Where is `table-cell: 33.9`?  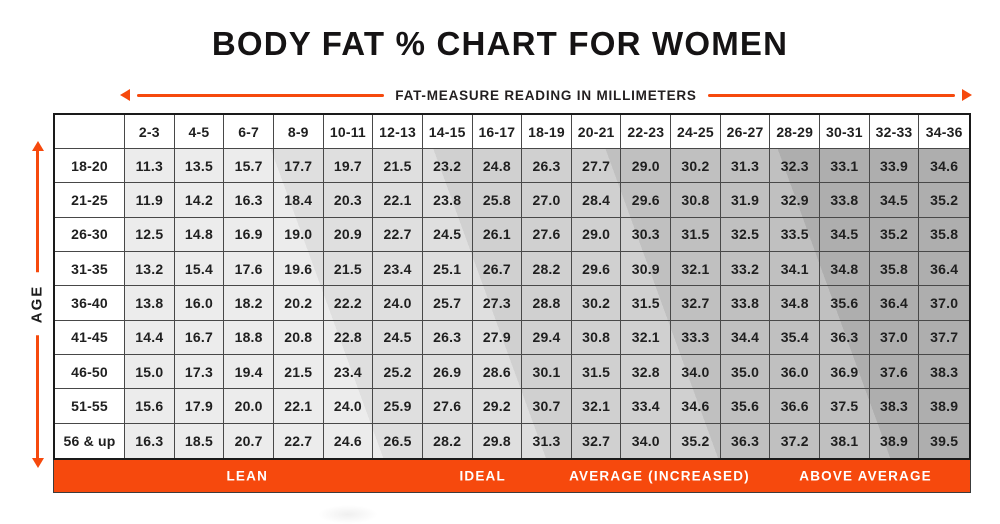 table-cell: 33.9 is located at coordinates (894, 166).